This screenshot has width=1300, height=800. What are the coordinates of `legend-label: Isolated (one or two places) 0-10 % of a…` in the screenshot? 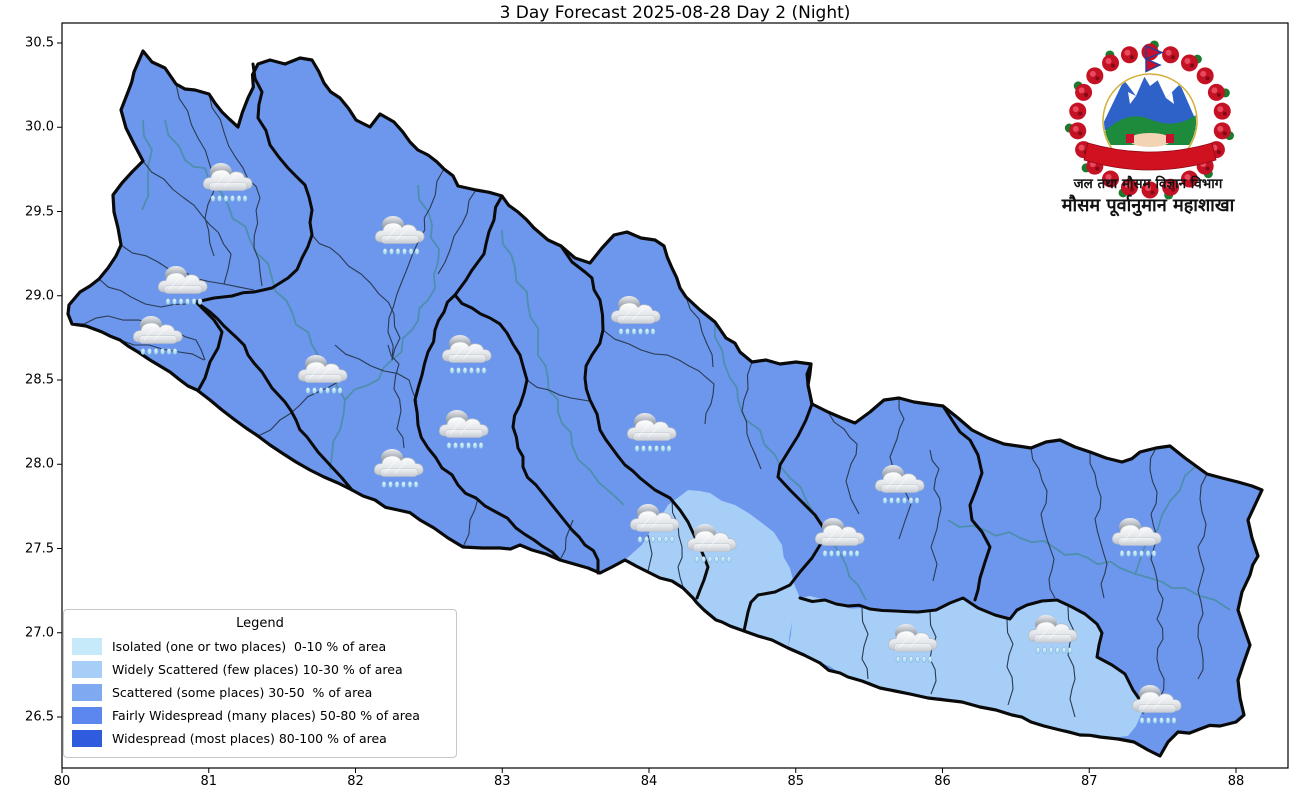 It's located at (249, 646).